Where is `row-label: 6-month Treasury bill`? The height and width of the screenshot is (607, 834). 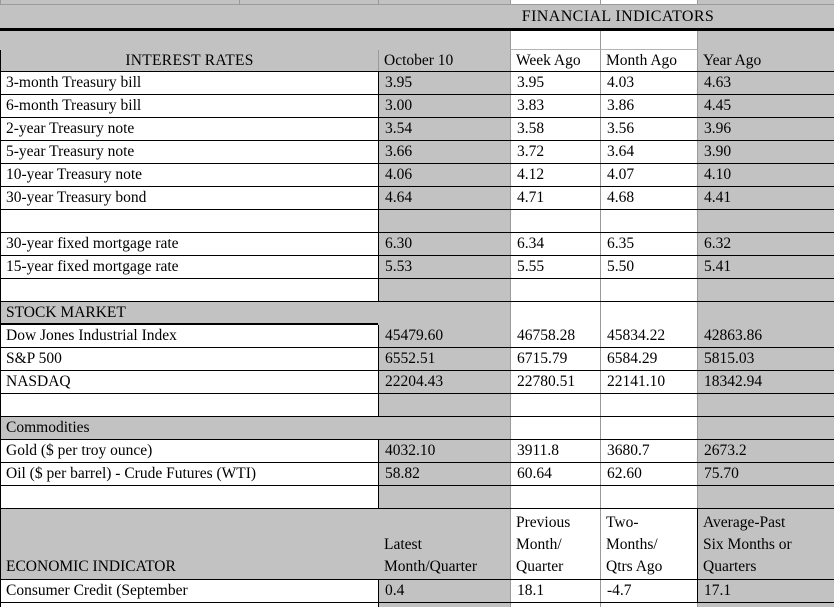
row-label: 6-month Treasury bill is located at coordinates (189, 106).